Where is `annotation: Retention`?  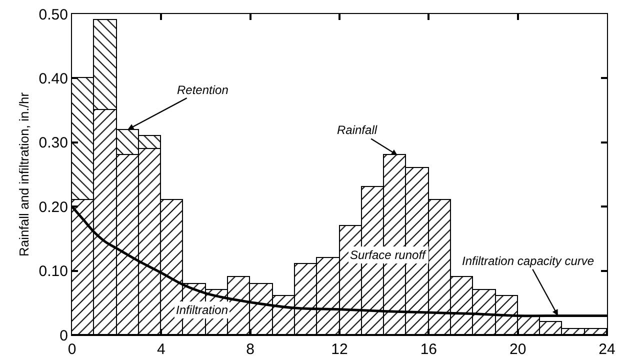 annotation: Retention is located at coordinates (203, 90).